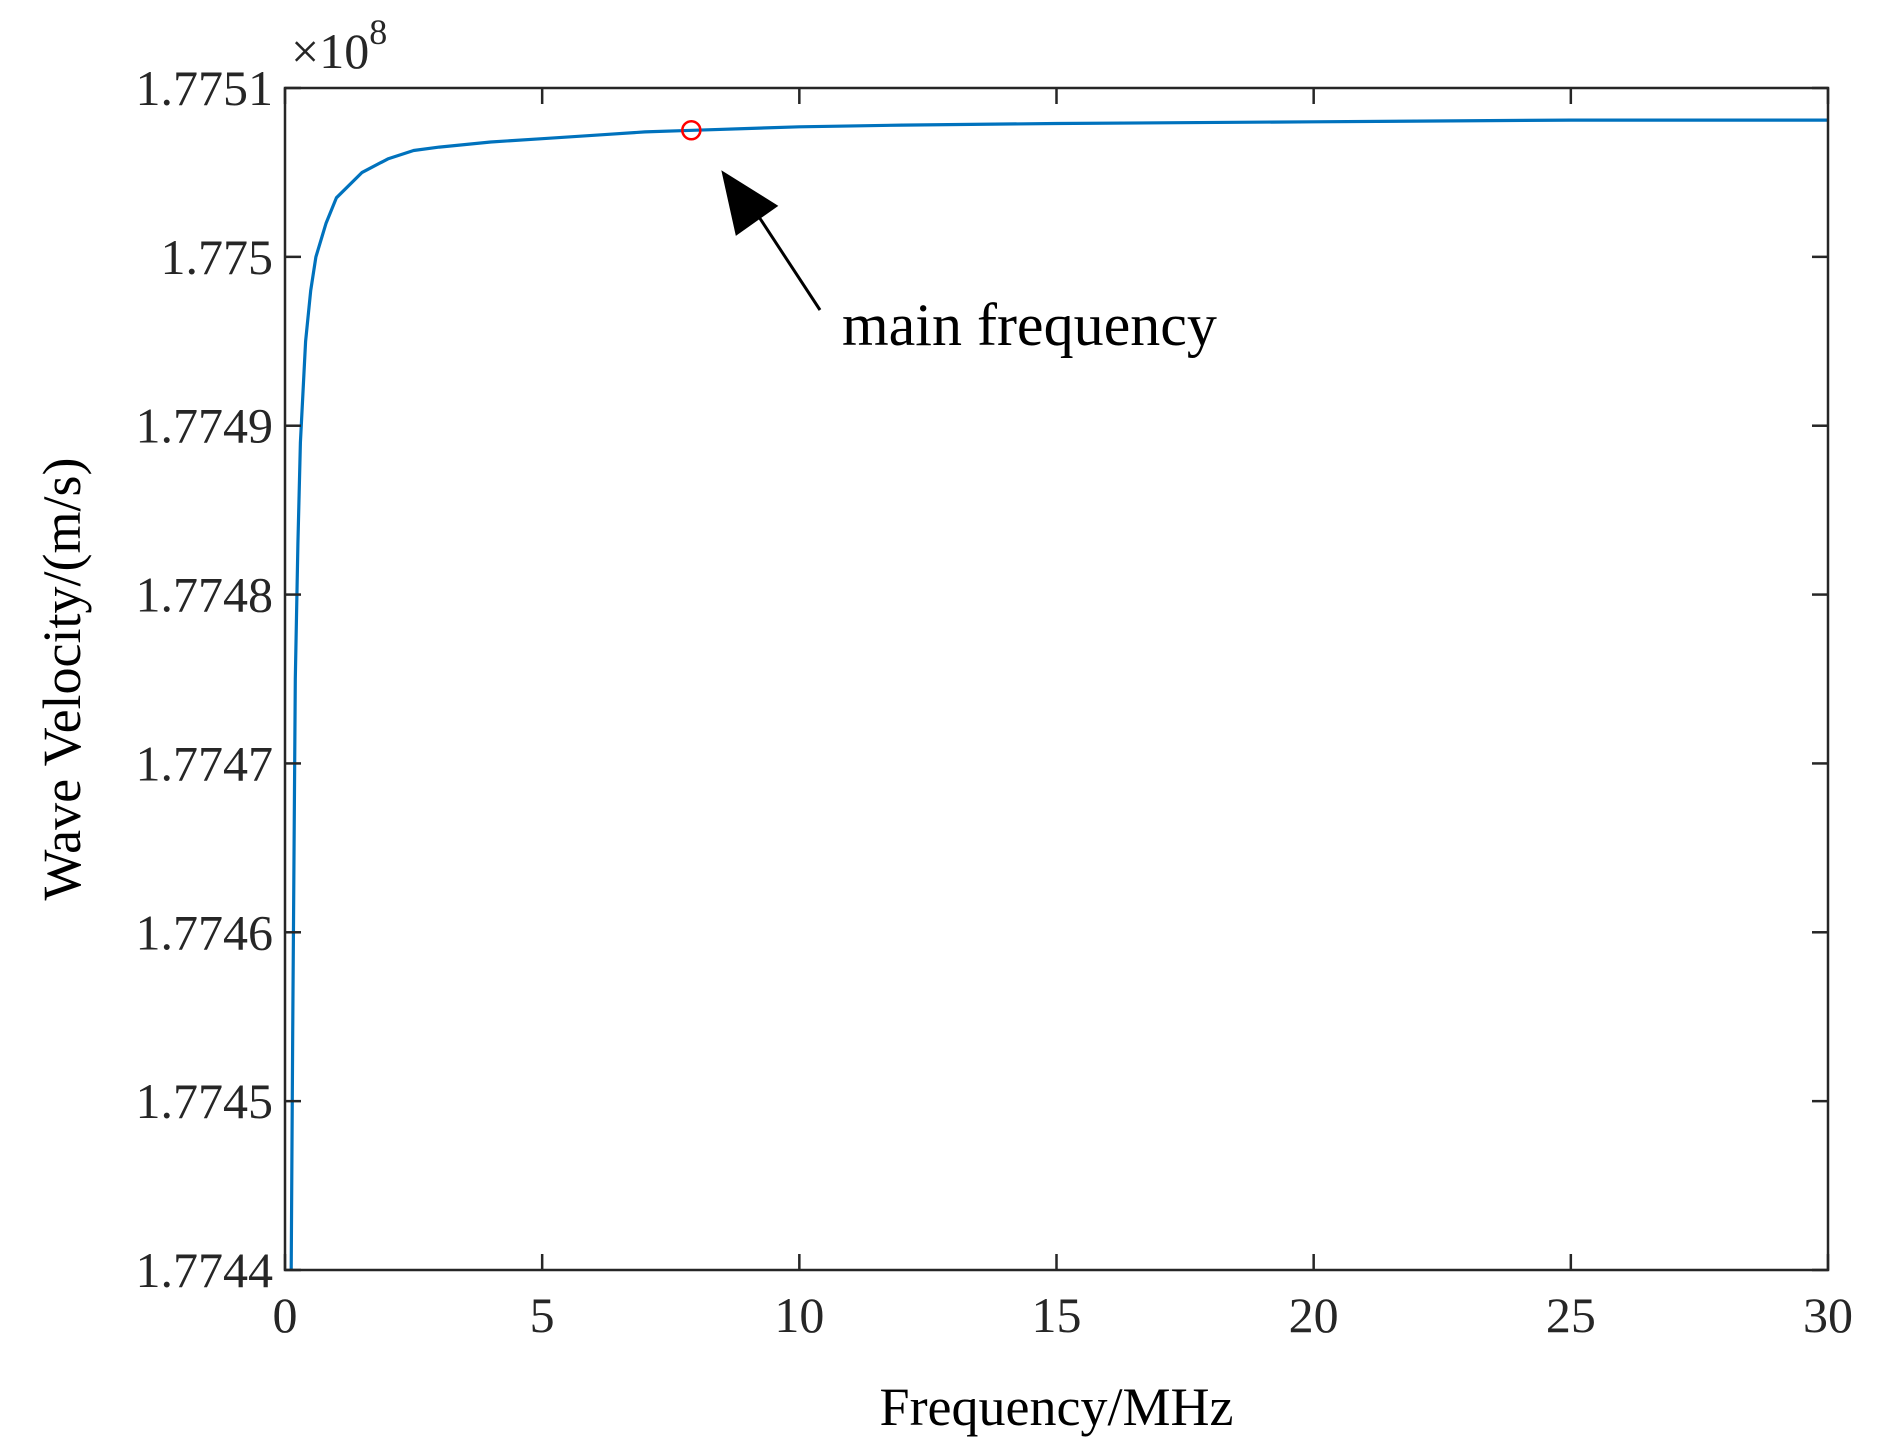  Describe the element at coordinates (378, 32) in the screenshot. I see `multiplier-exponent: 8` at that location.